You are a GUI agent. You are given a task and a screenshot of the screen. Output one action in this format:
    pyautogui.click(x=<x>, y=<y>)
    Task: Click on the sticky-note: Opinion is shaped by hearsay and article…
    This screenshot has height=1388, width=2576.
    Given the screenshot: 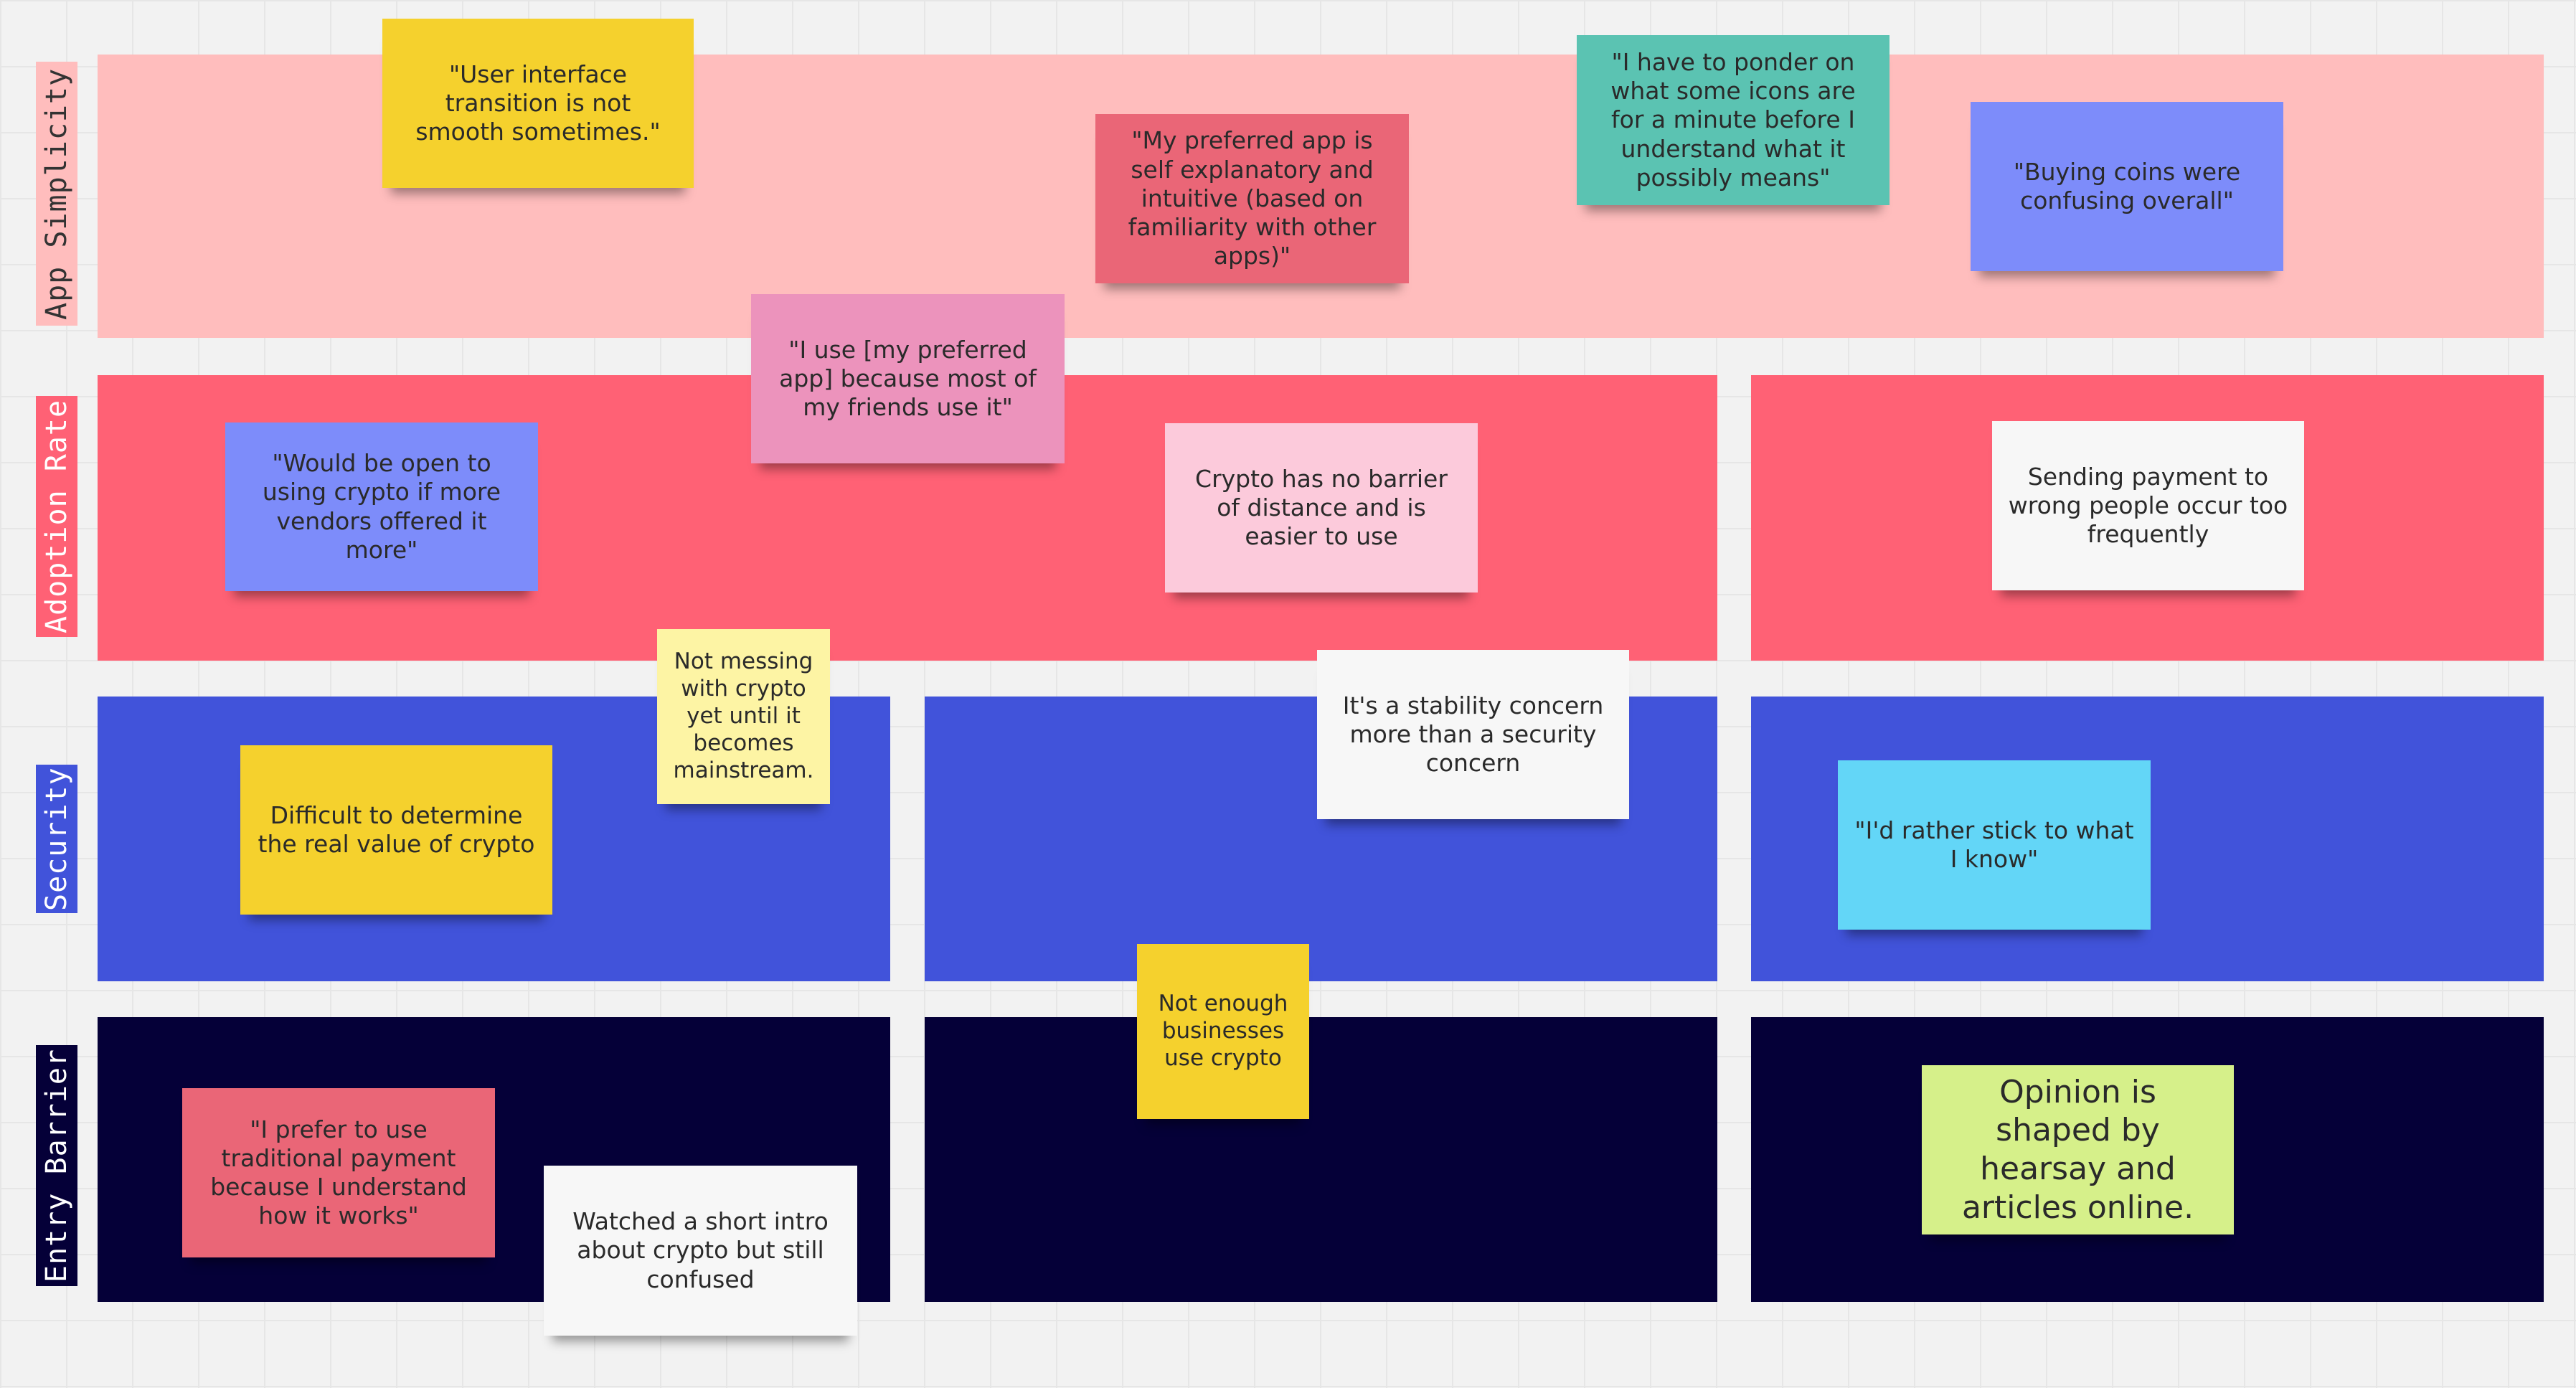 What is the action you would take?
    pyautogui.click(x=2078, y=1149)
    